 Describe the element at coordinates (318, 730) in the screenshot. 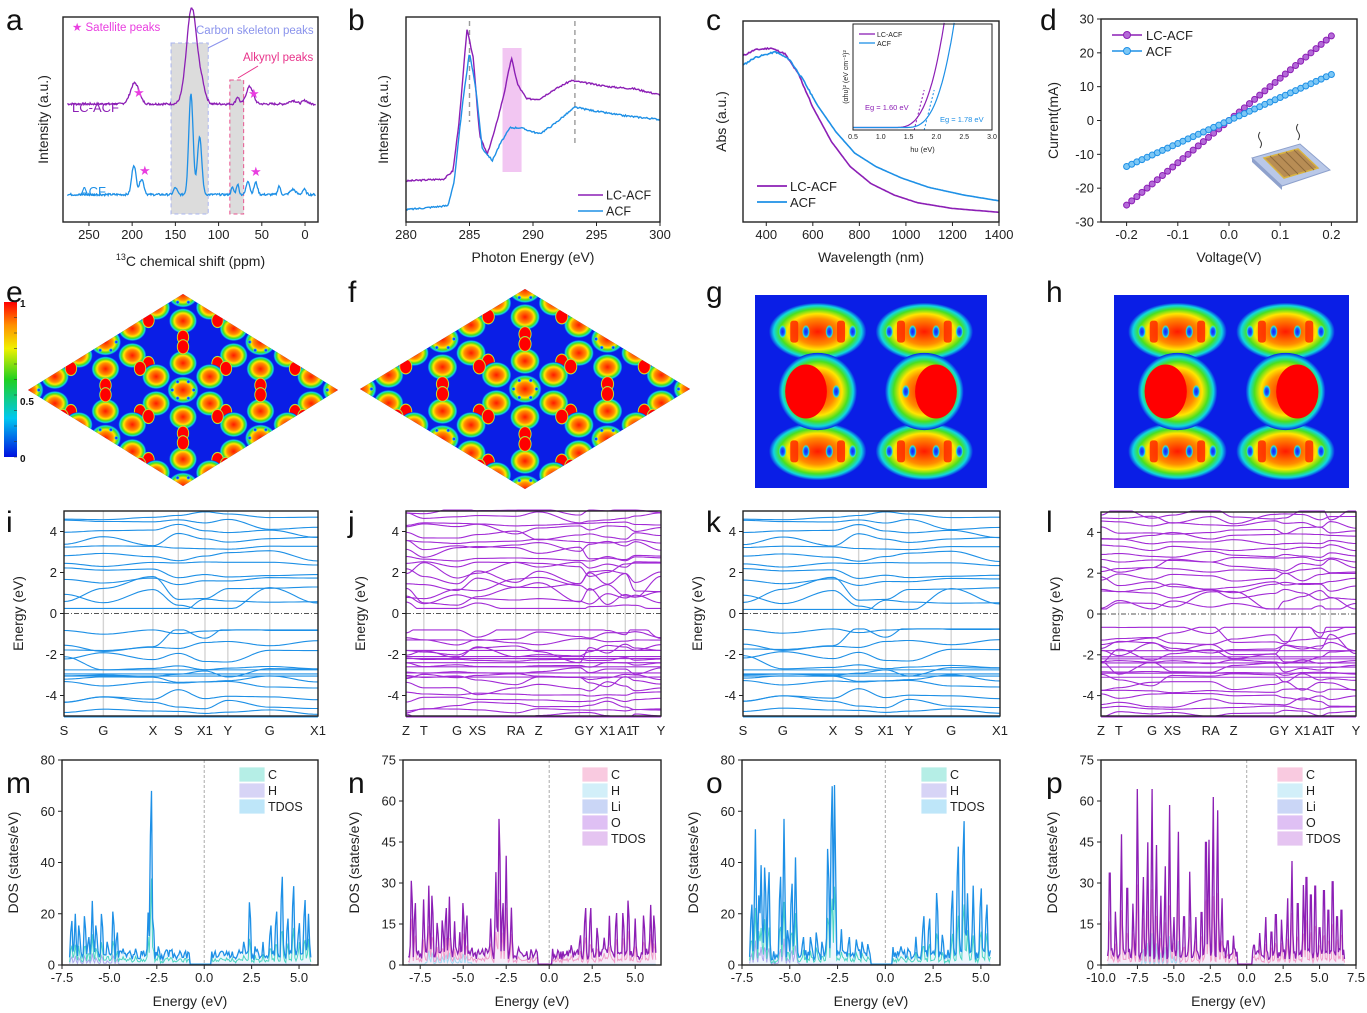

I see `kpoint-label: X1` at that location.